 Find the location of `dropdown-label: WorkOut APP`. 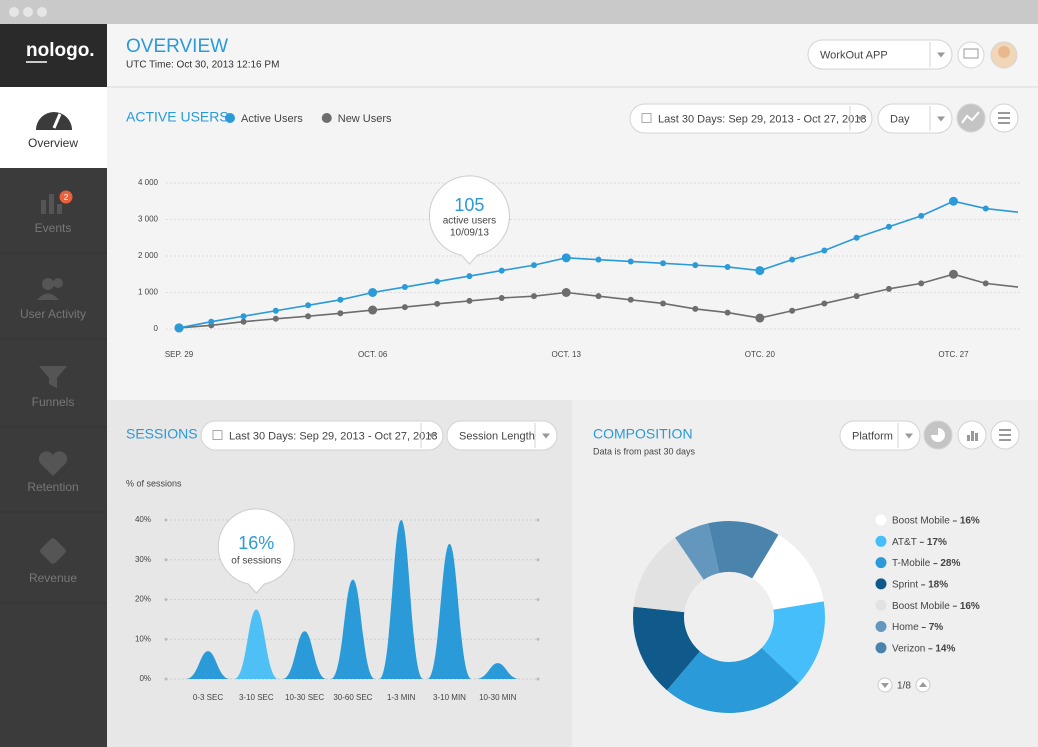

dropdown-label: WorkOut APP is located at coordinates (854, 55).